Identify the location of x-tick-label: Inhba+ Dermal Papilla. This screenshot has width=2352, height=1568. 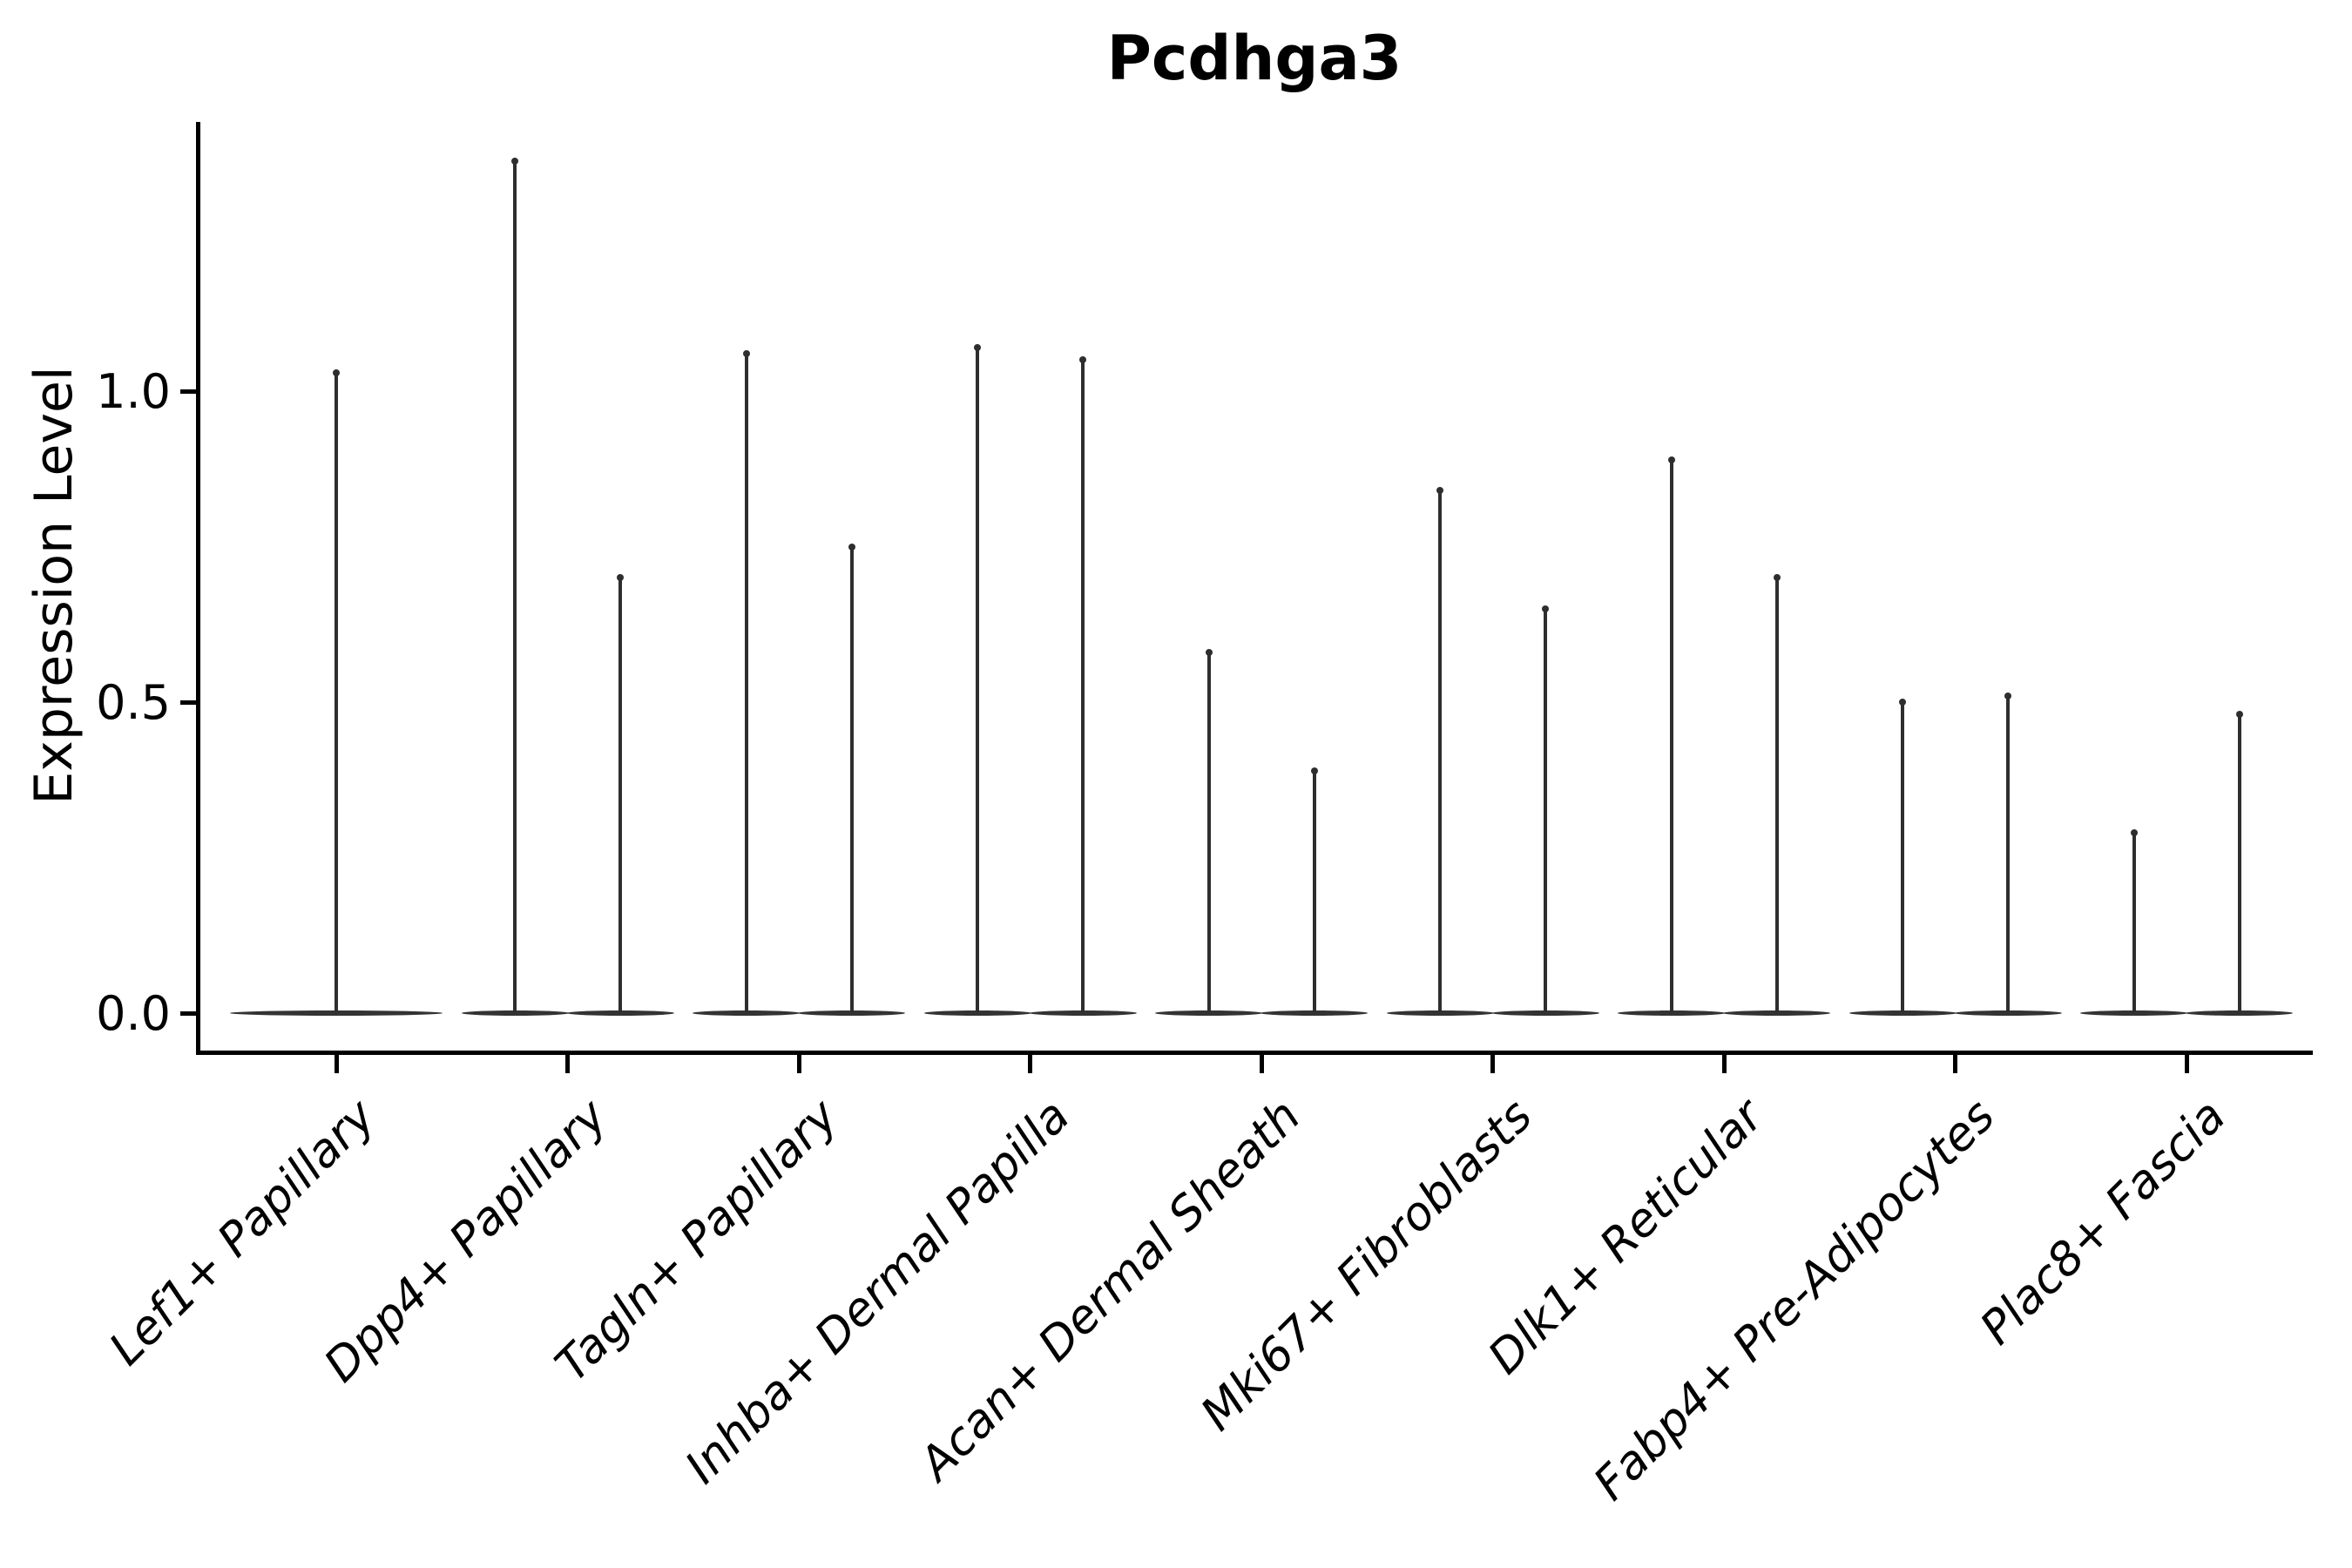
(877, 1292).